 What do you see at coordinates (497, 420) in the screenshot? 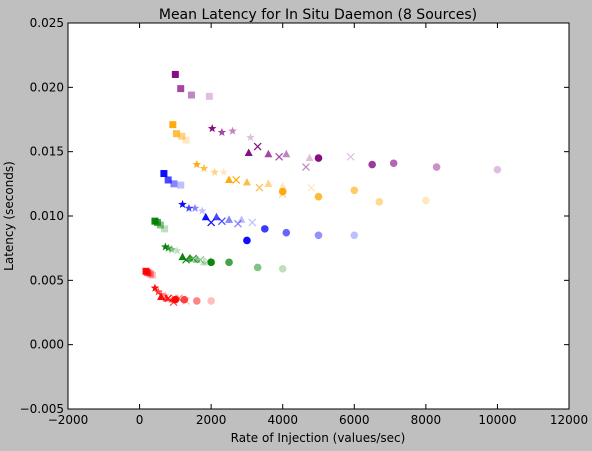
I see `x-tick-label: 10000` at bounding box center [497, 420].